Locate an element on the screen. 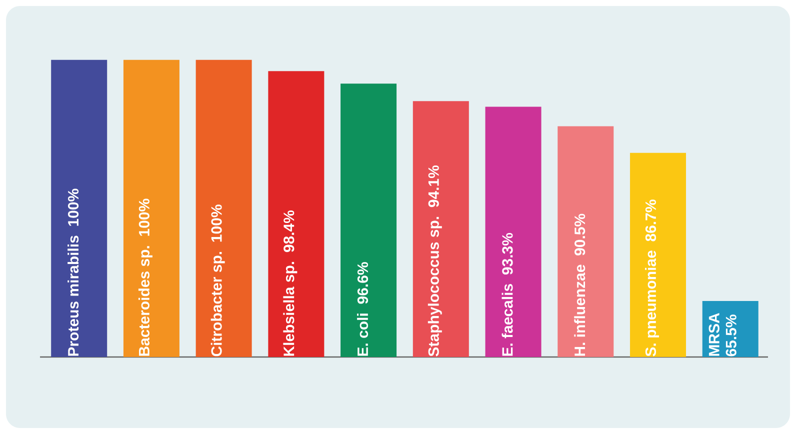 Image resolution: width=796 pixels, height=434 pixels. x-tick-label: Bacteroides sp. is located at coordinates (145, 301).